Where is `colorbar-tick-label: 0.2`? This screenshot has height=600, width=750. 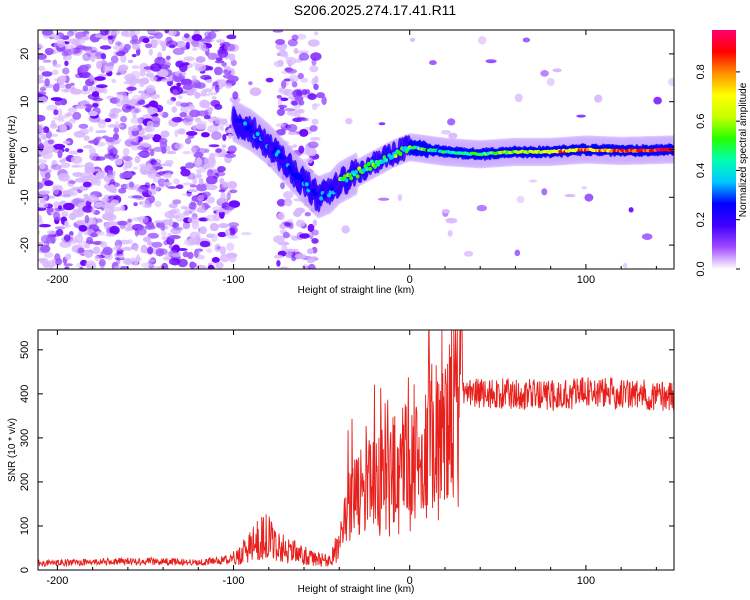
colorbar-tick-label: 0.2 is located at coordinates (701, 219).